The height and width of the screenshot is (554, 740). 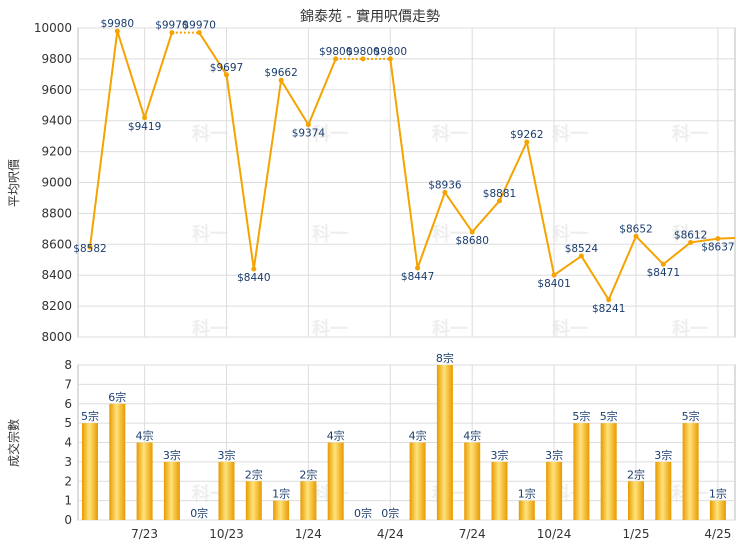 I want to click on bar-data-label: 2宗, so click(x=636, y=474).